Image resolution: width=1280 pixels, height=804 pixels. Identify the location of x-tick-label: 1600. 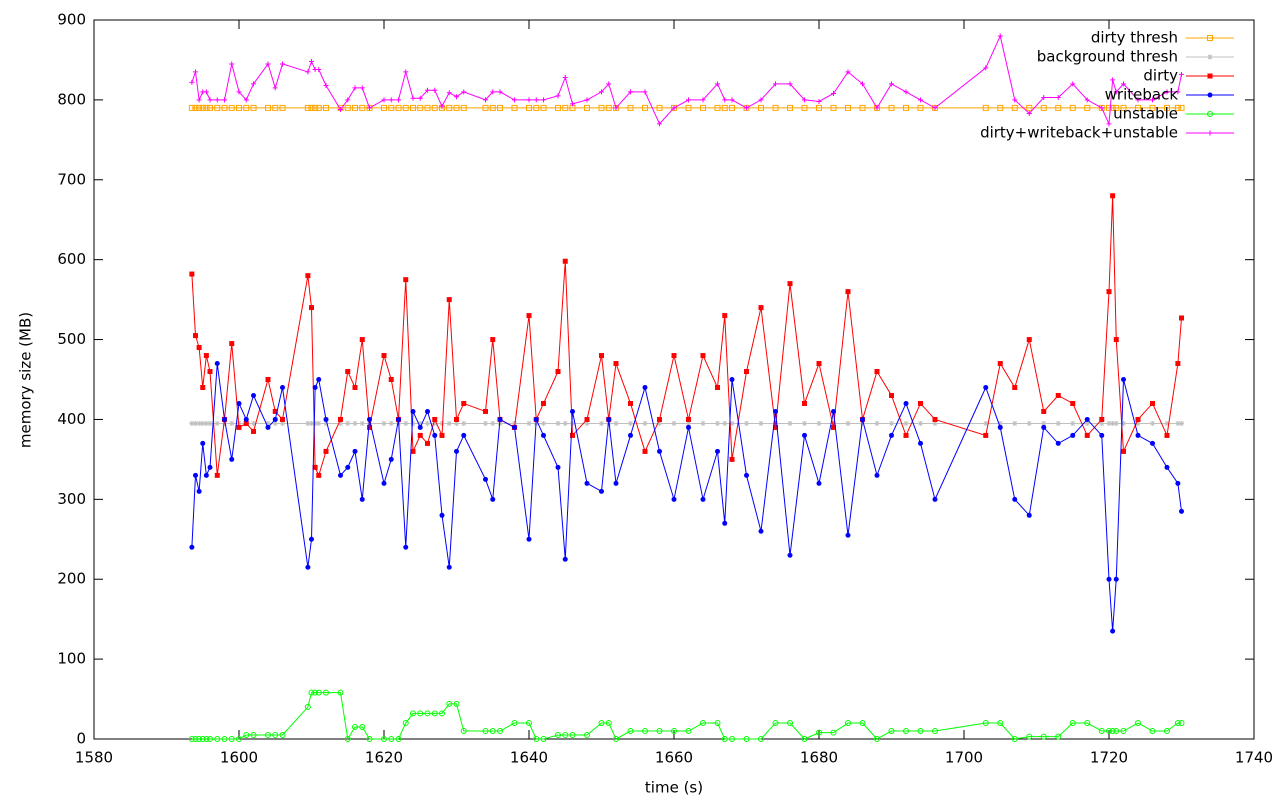
(239, 758).